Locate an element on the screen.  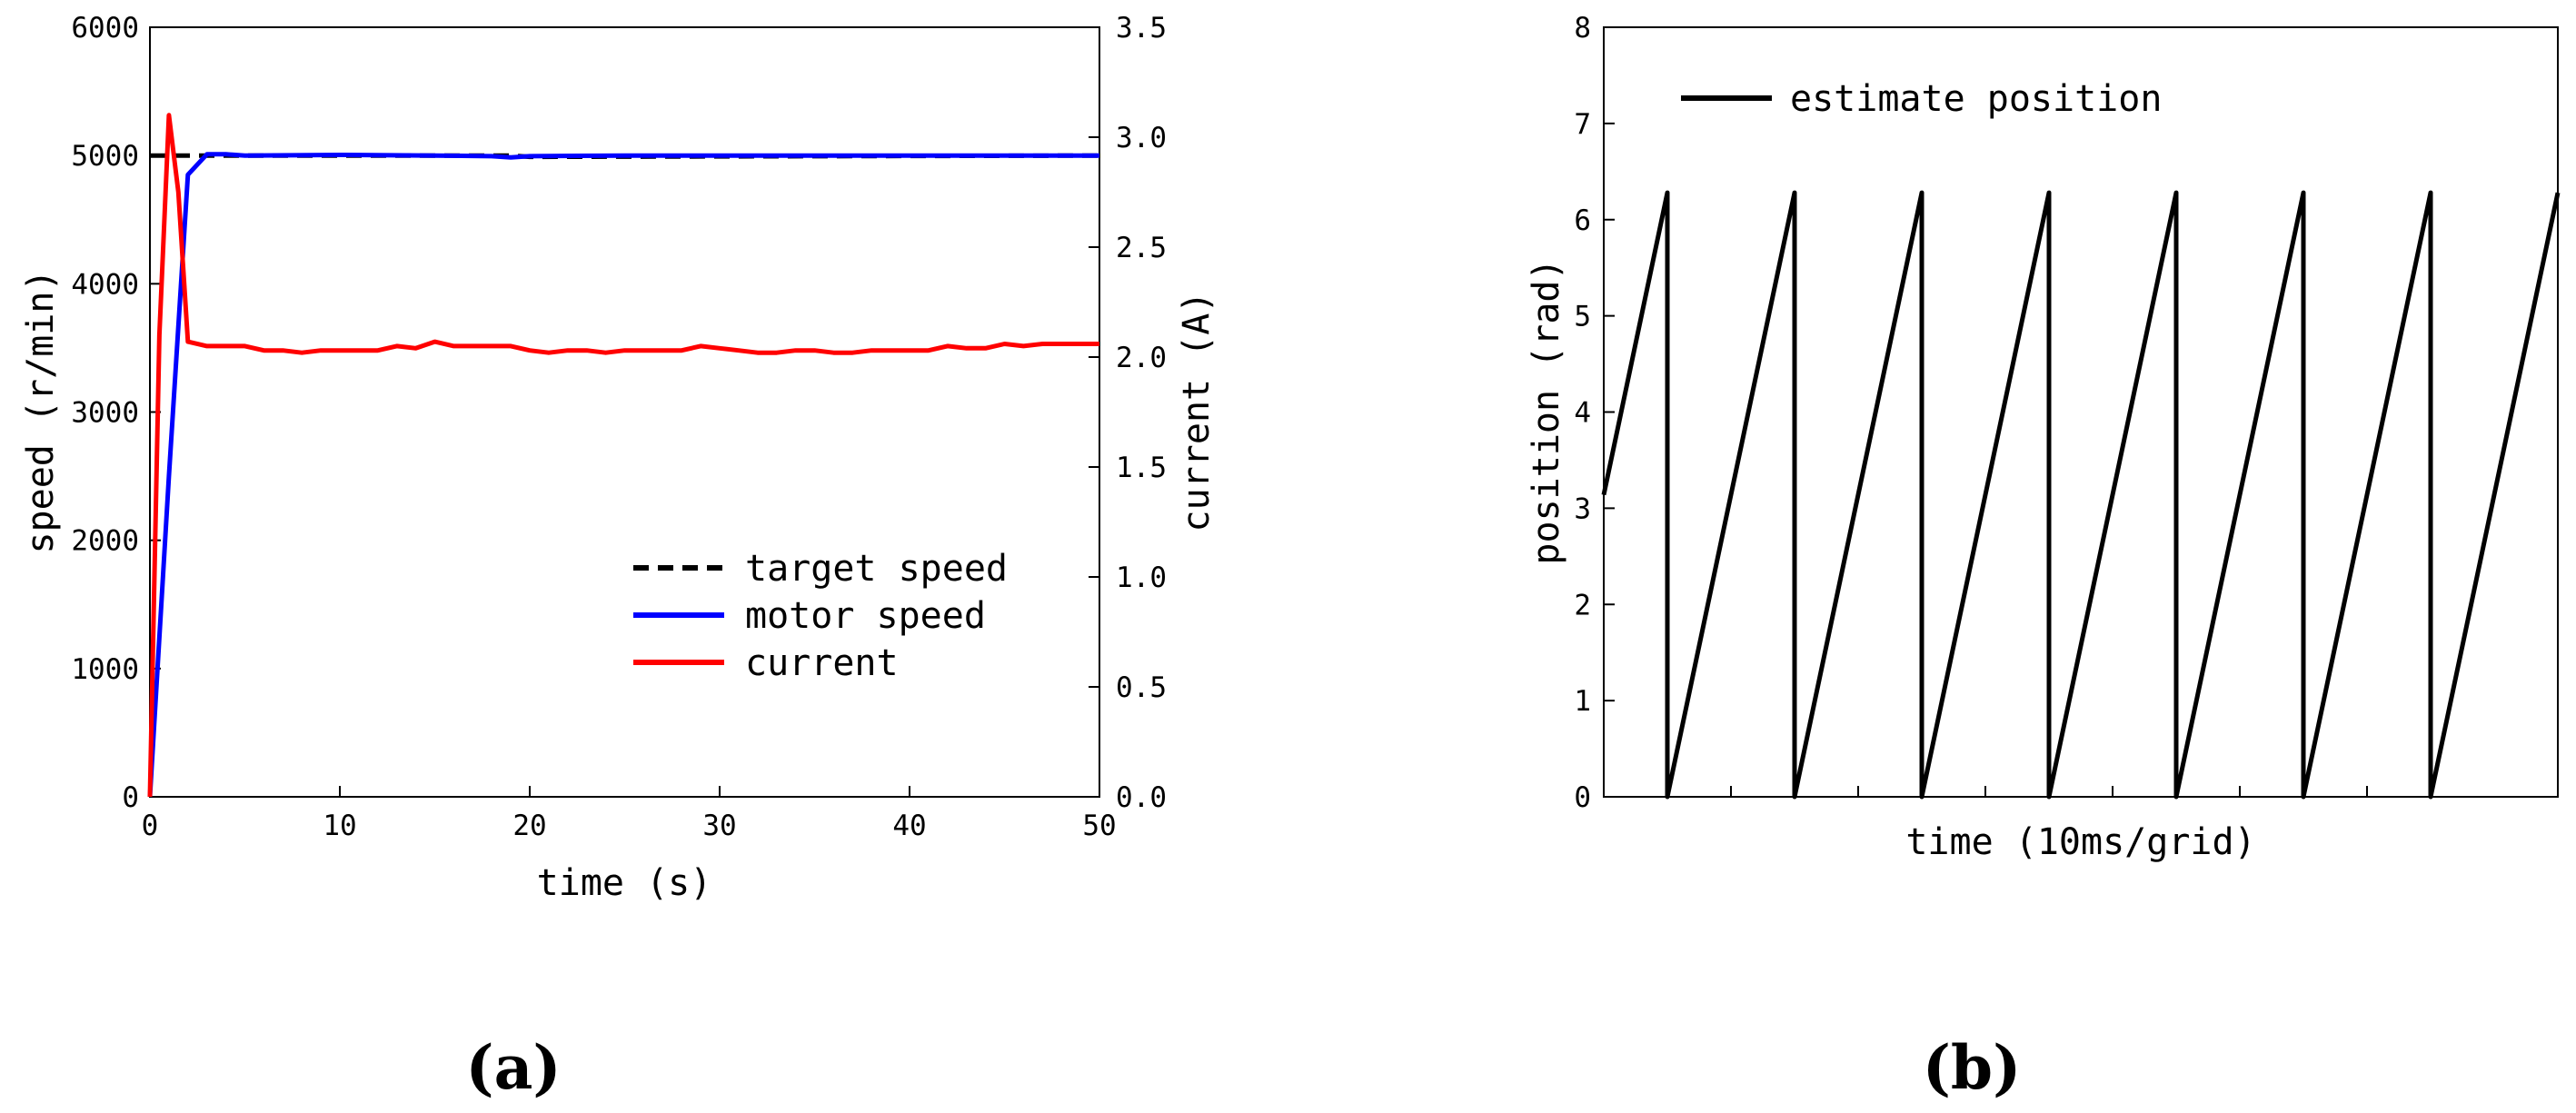
y2-tick-label: 3.0 is located at coordinates (1142, 138).